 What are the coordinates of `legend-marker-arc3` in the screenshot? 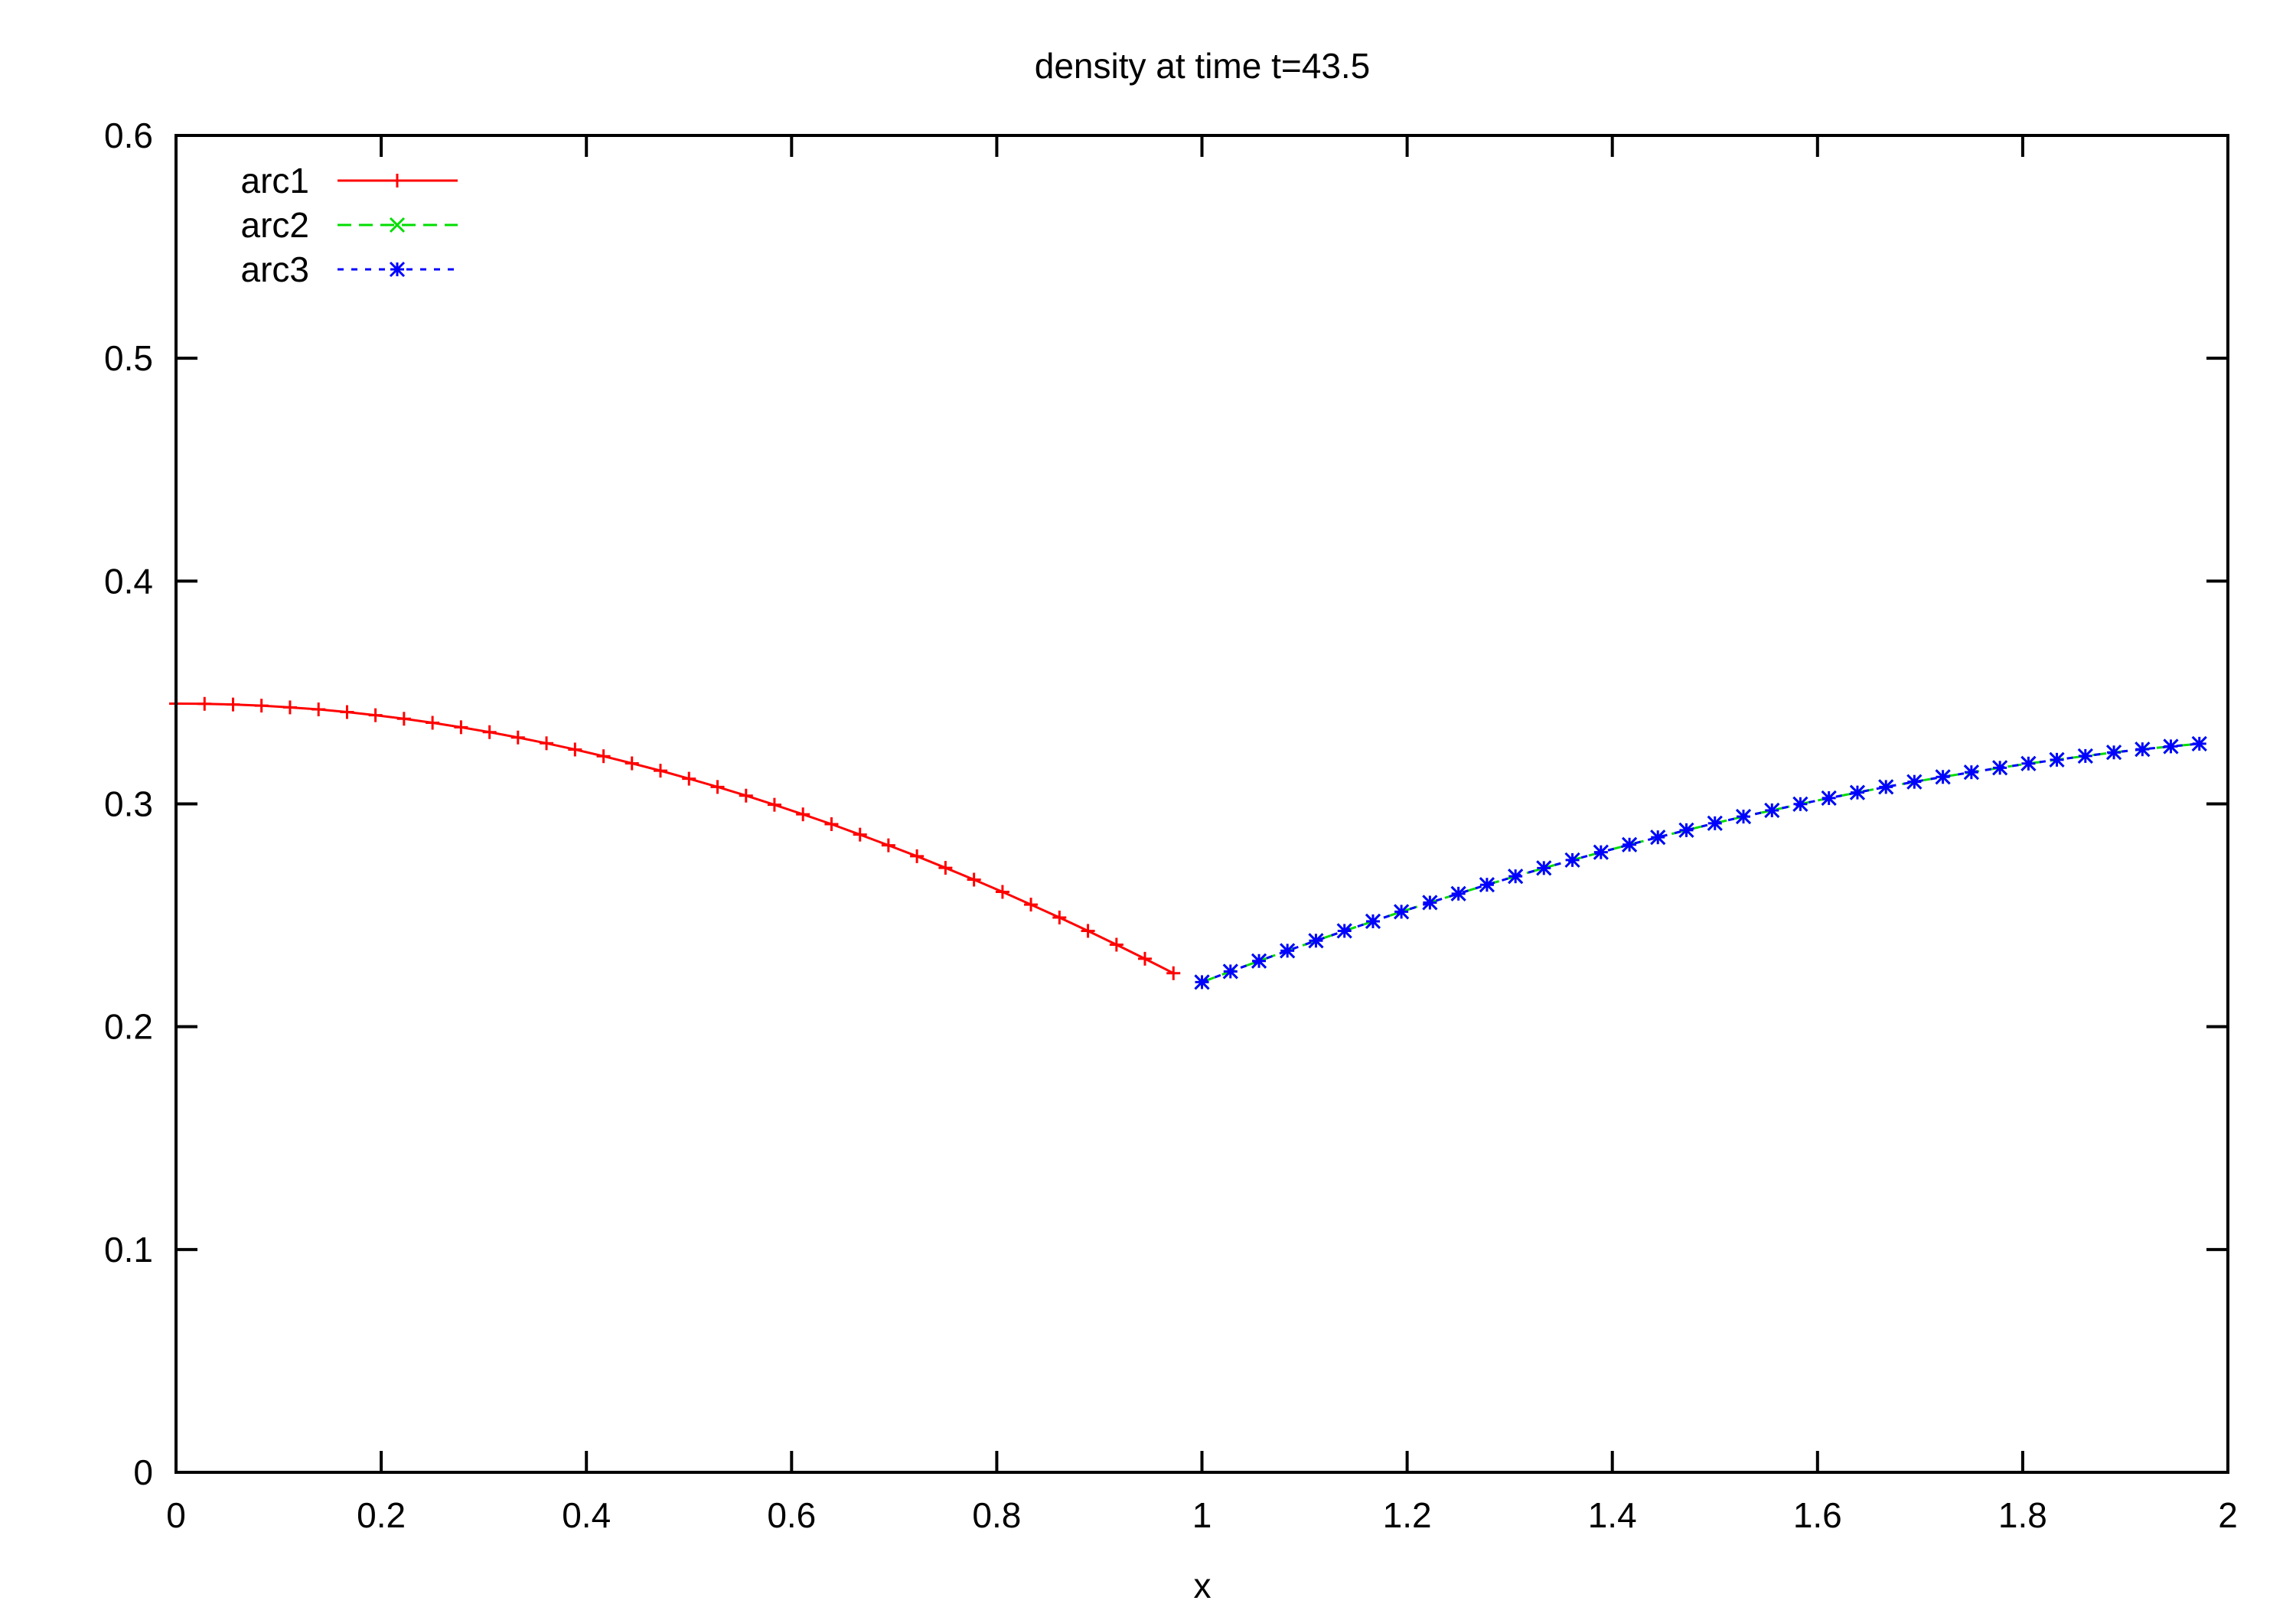 It's located at (397, 269).